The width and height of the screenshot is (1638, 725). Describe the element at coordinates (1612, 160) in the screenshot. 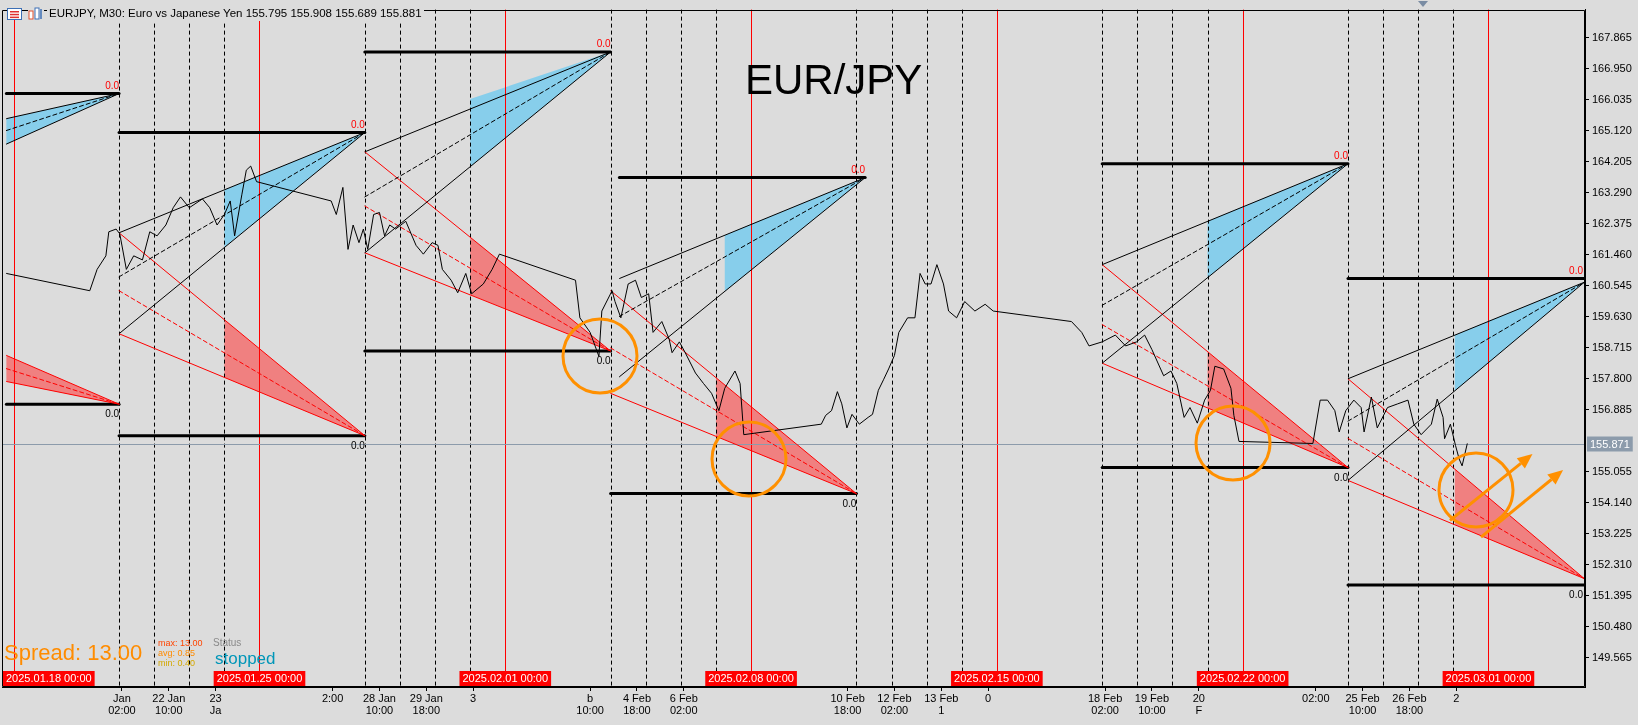

I see `y-tick-label: 164.205` at that location.